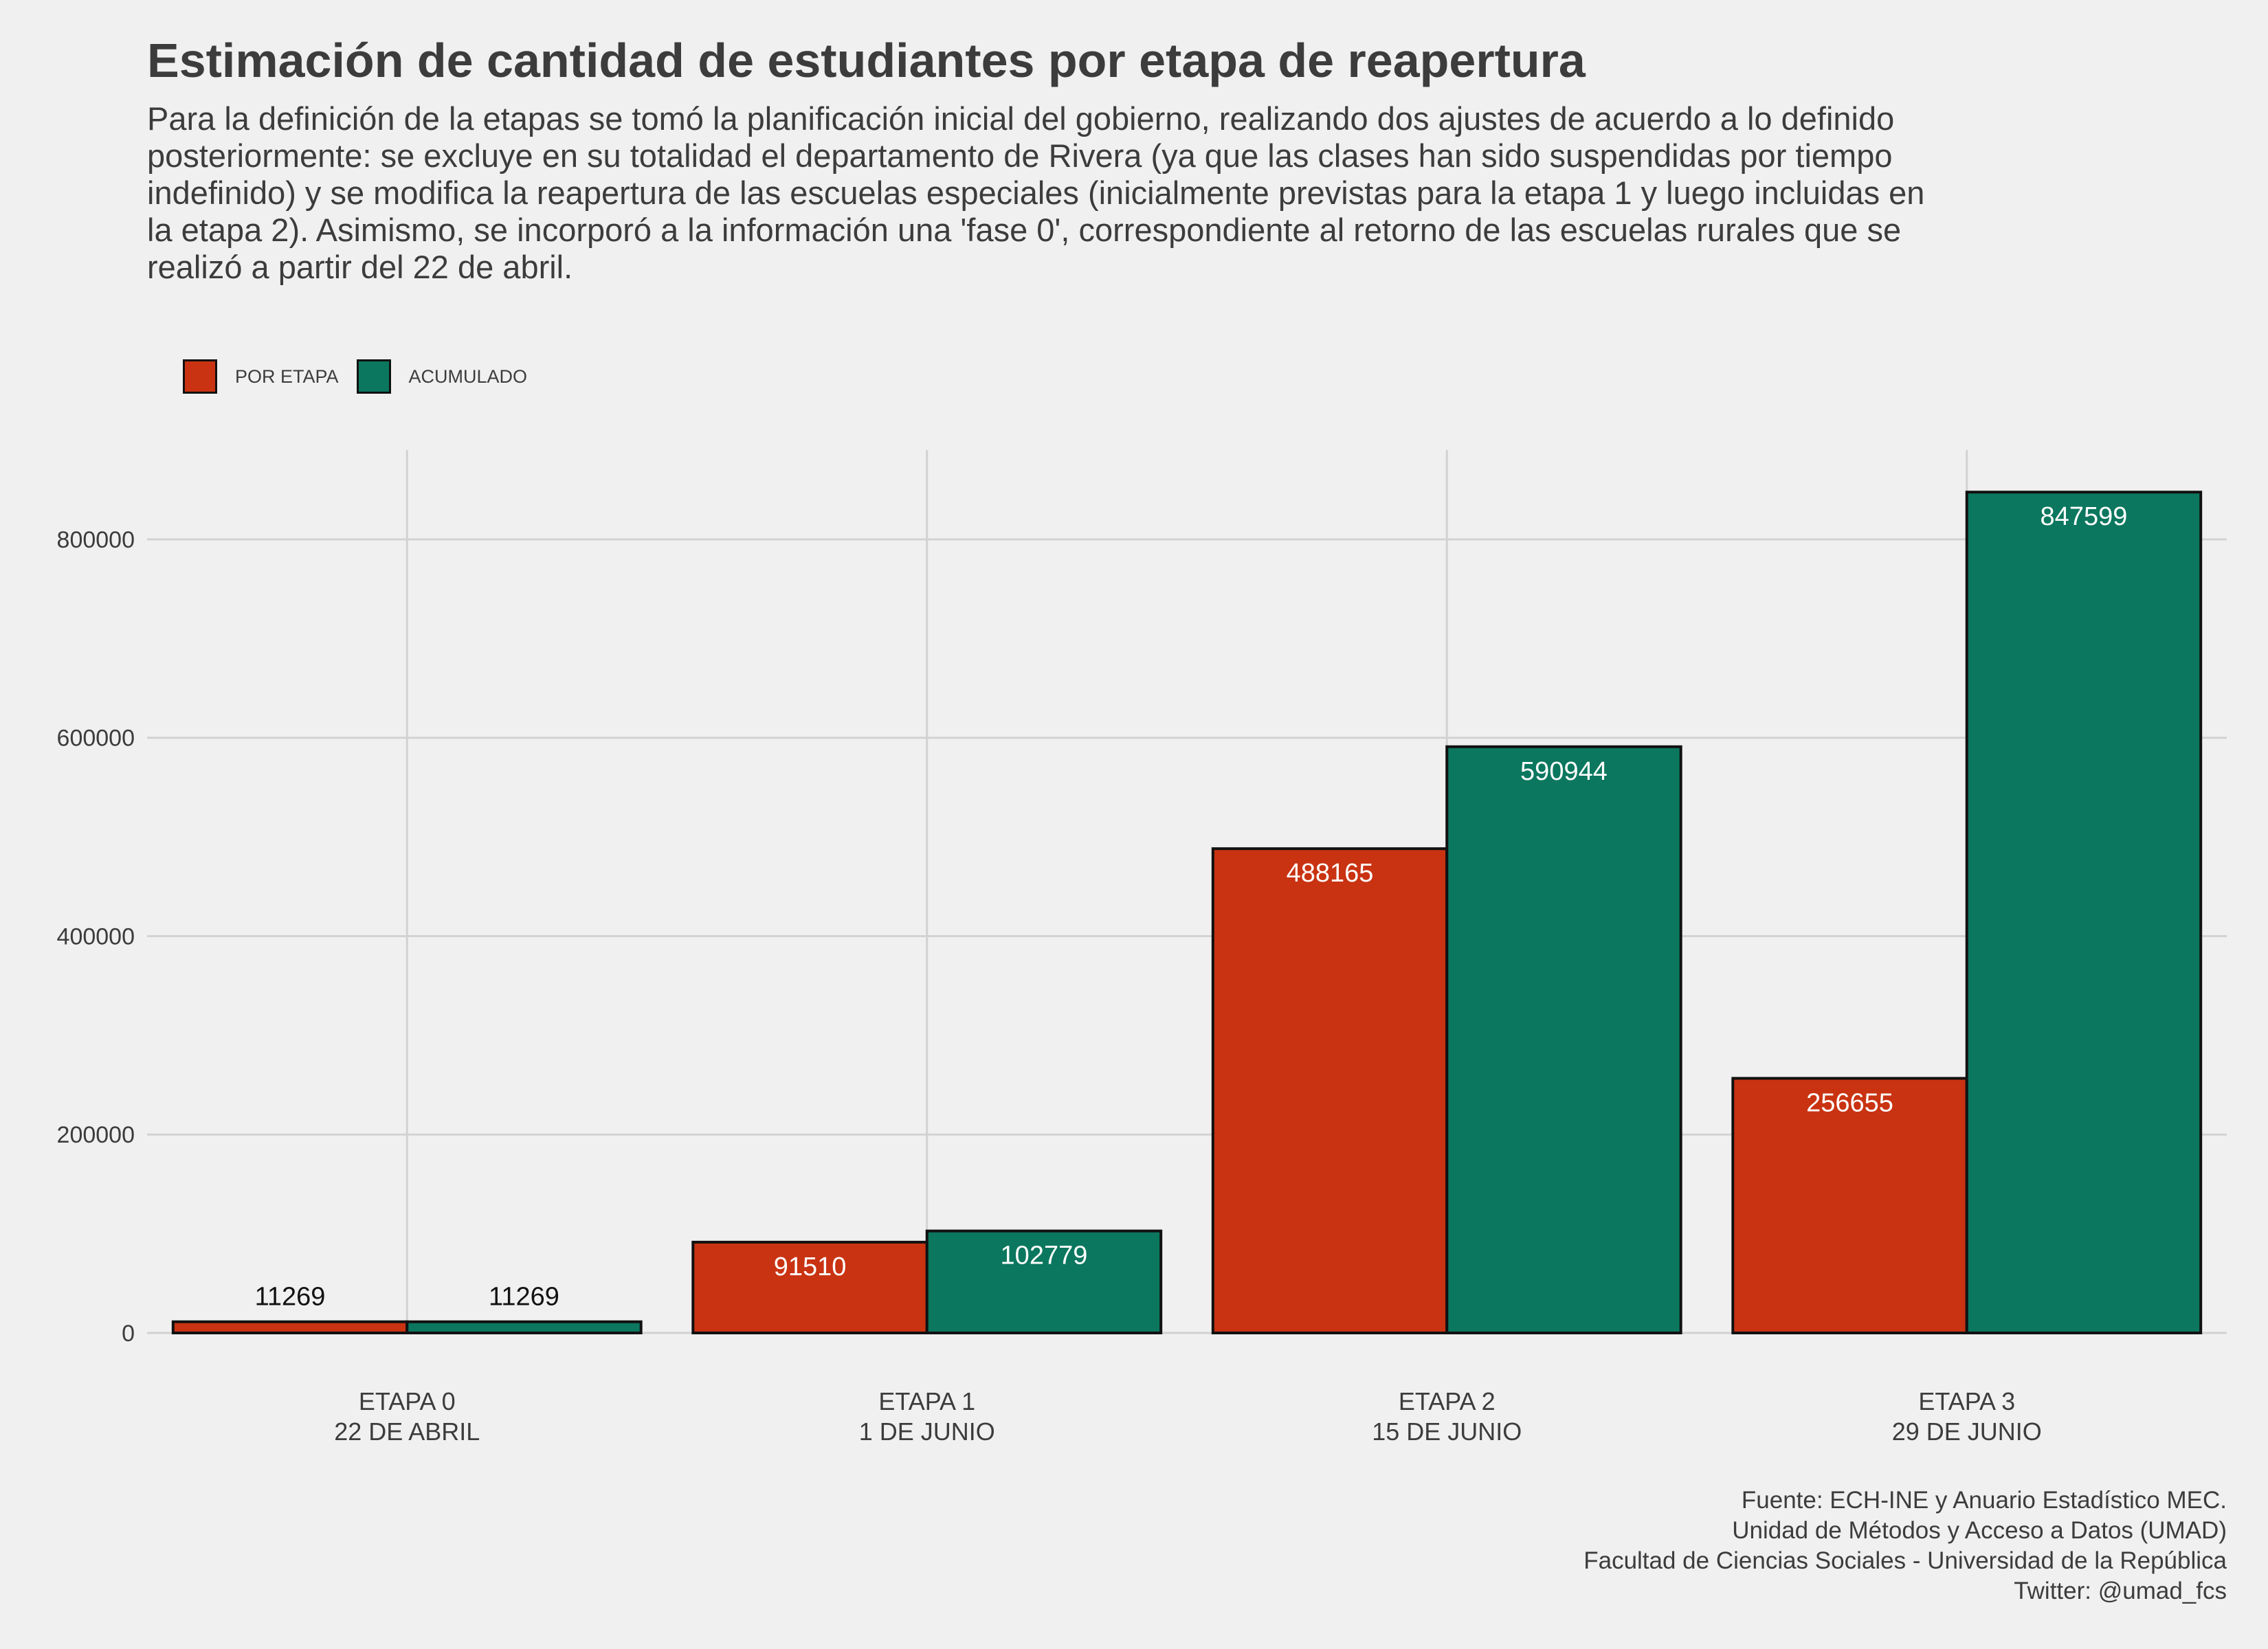 This screenshot has width=2268, height=1649. I want to click on data-label: 256655, so click(1850, 1102).